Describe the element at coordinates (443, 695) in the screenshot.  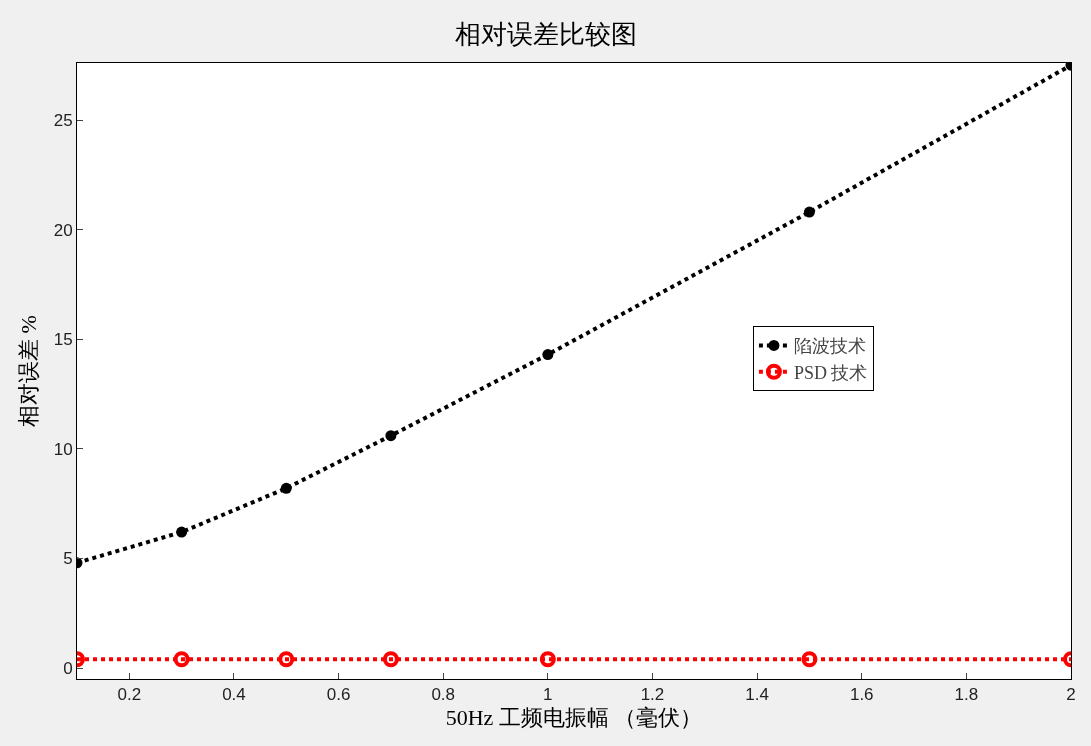
I see `x-tick-label: 0.8` at that location.